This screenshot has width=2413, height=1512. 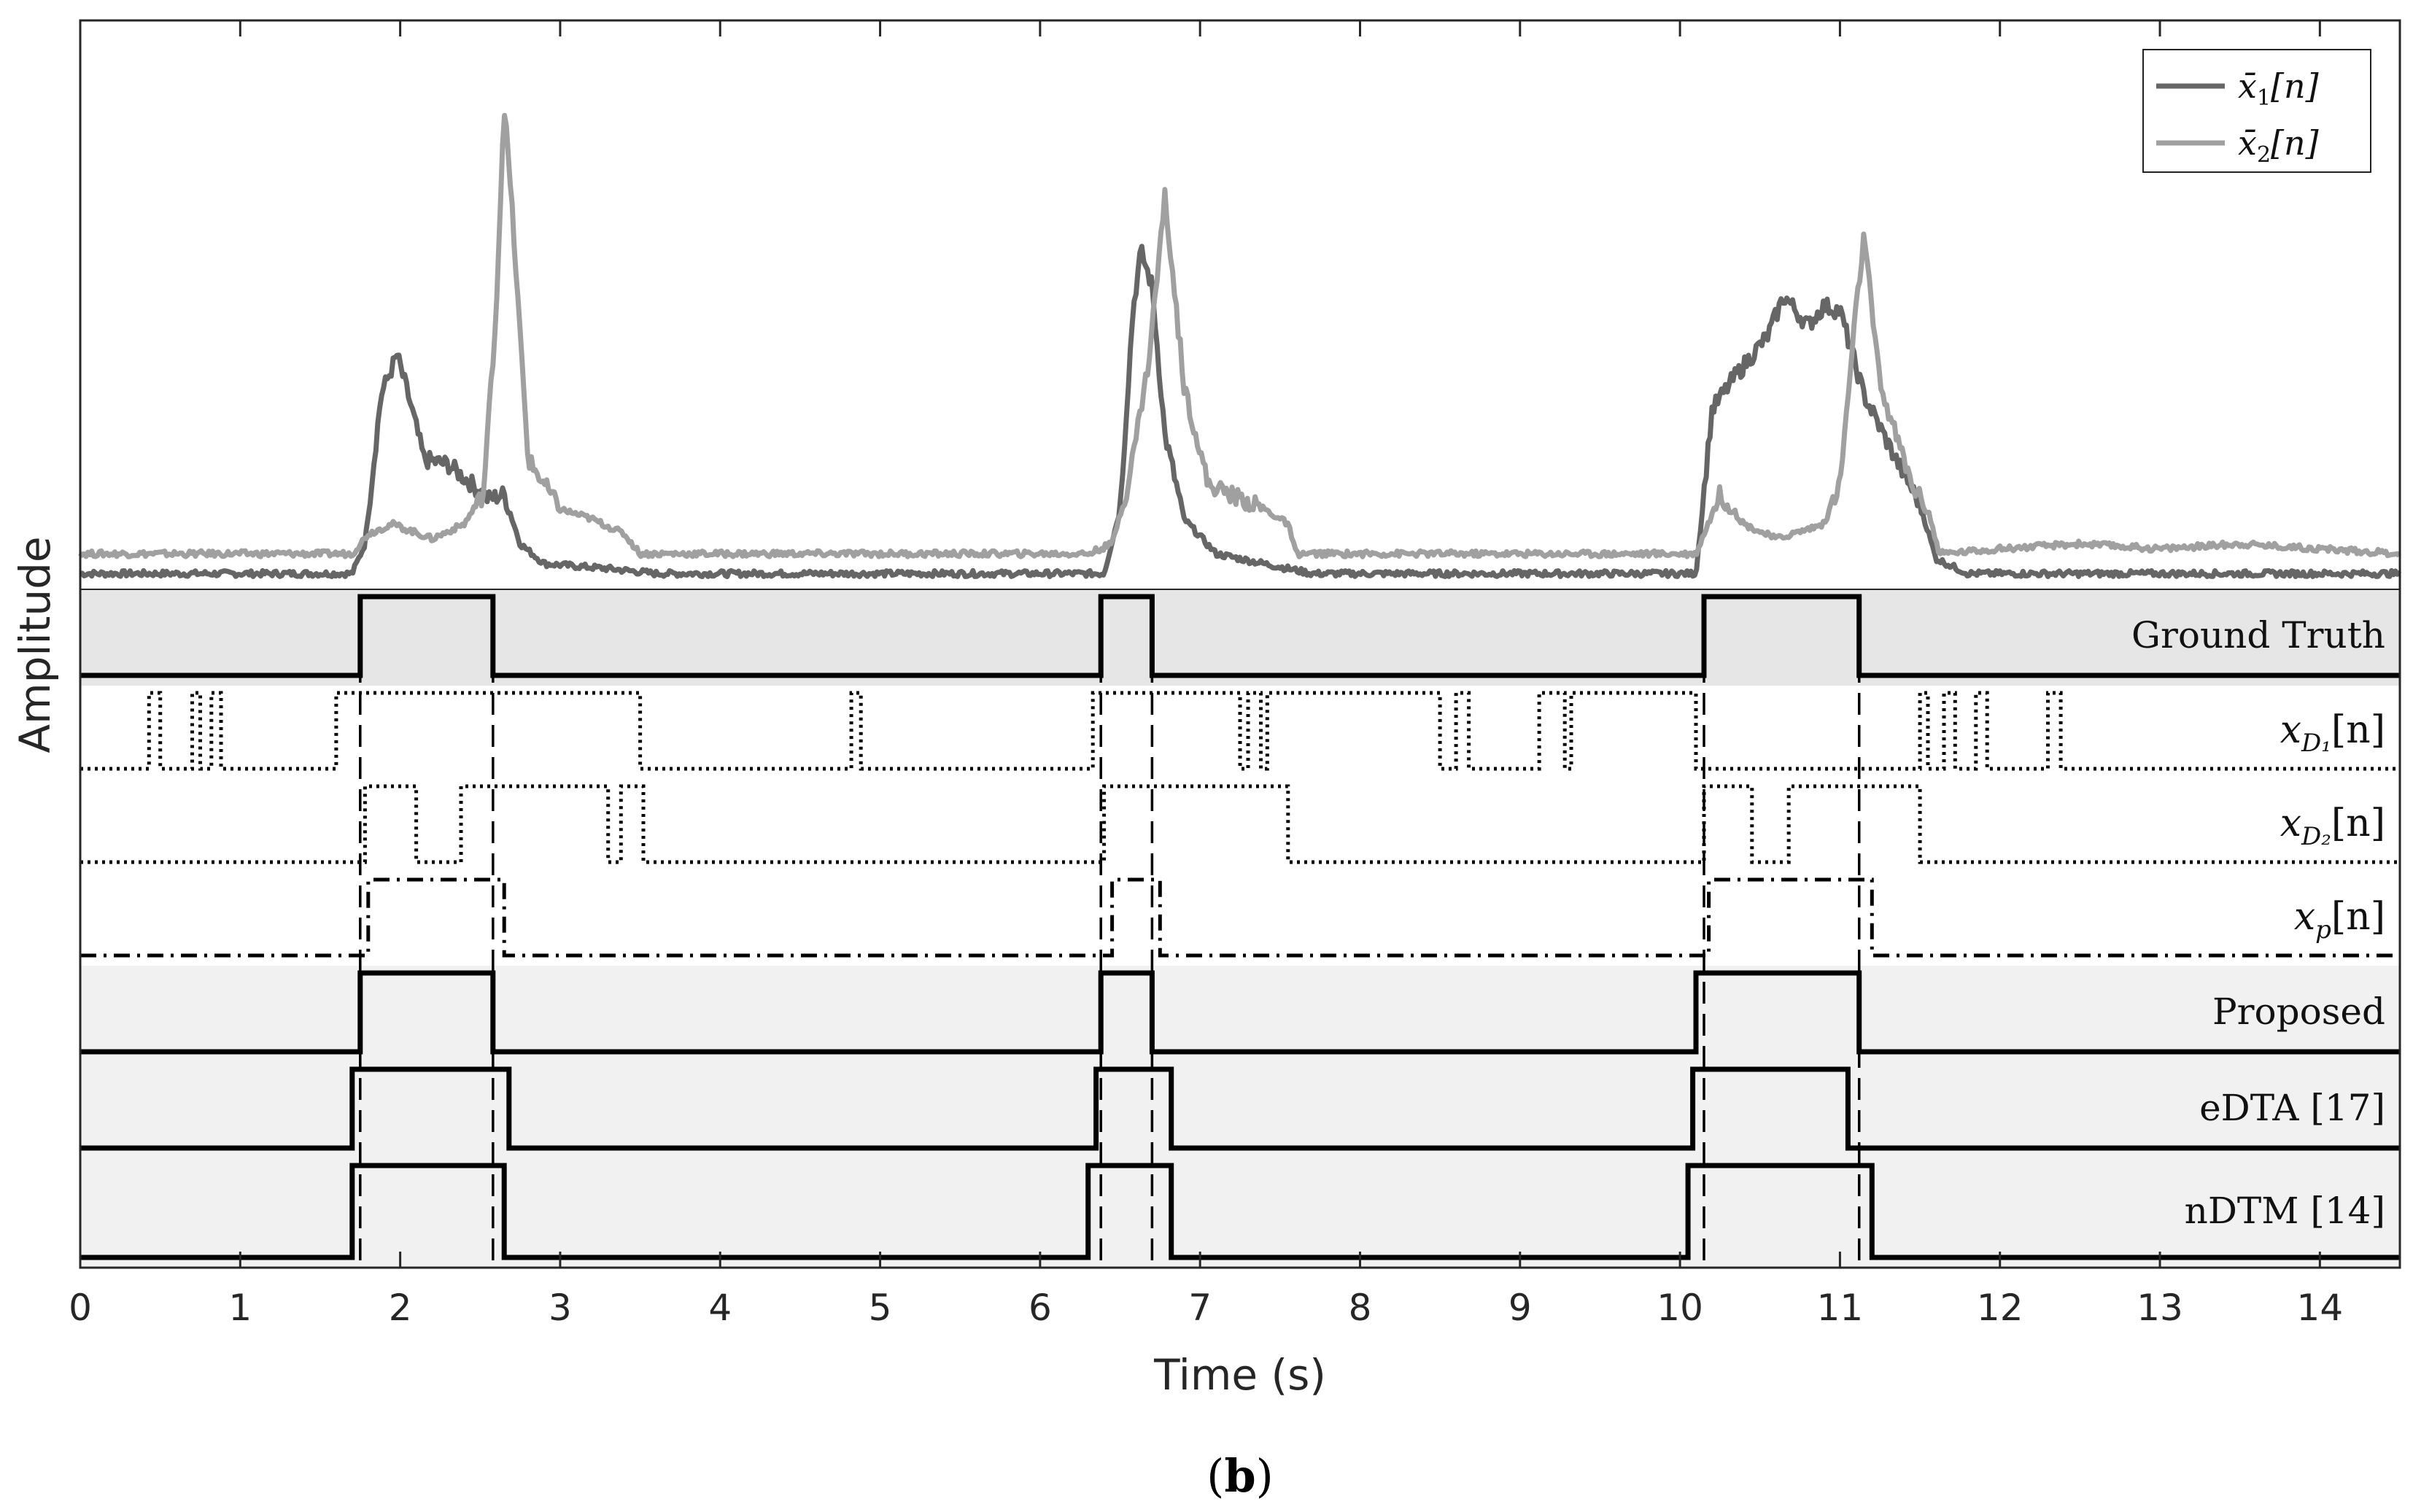 I want to click on row-label-xd2-tail: [n], so click(x=2358, y=824).